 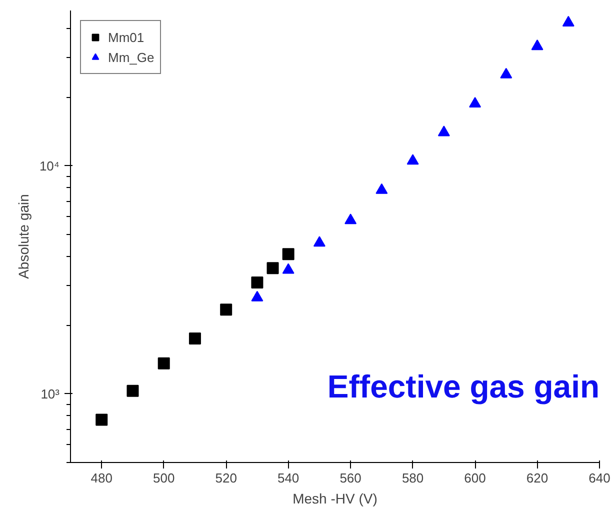 I want to click on legend-label: Mm_Ge, so click(x=131, y=57).